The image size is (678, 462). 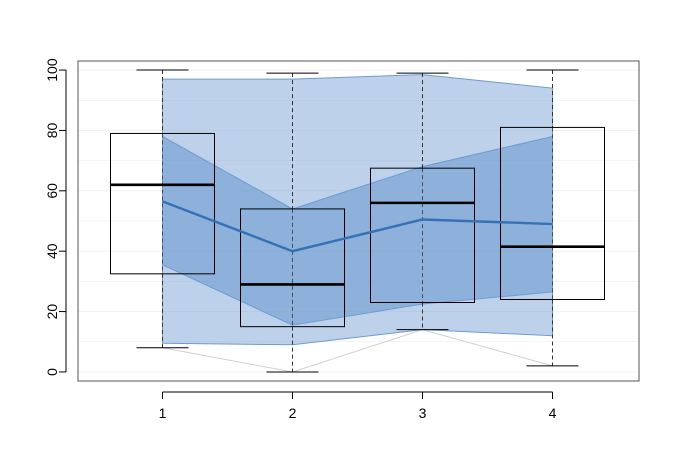 I want to click on y-tick-label-60: 60, so click(x=52, y=191).